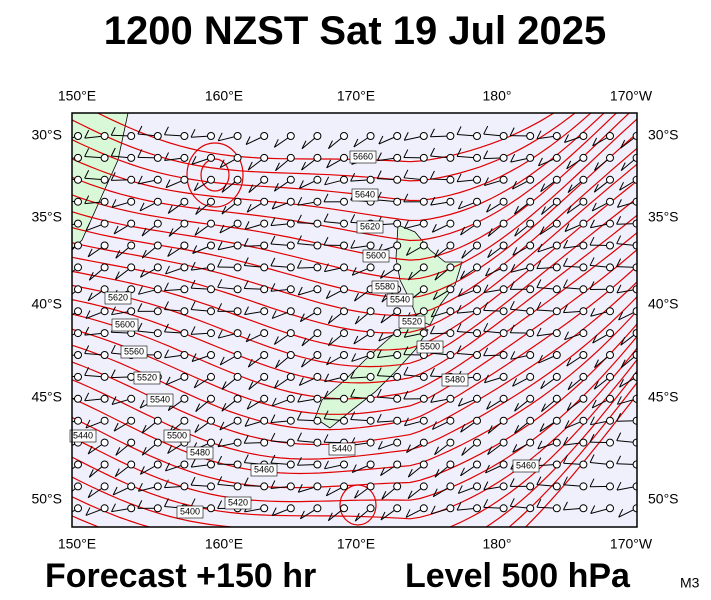  Describe the element at coordinates (190, 511) in the screenshot. I see `contour-label: 5400` at that location.